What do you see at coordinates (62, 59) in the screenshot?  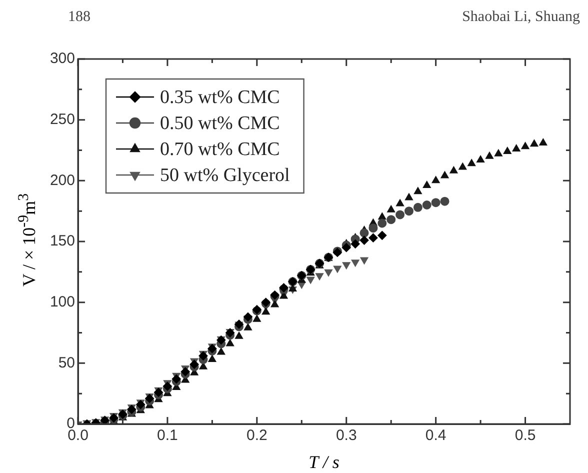 I see `y-tick-label: 300` at bounding box center [62, 59].